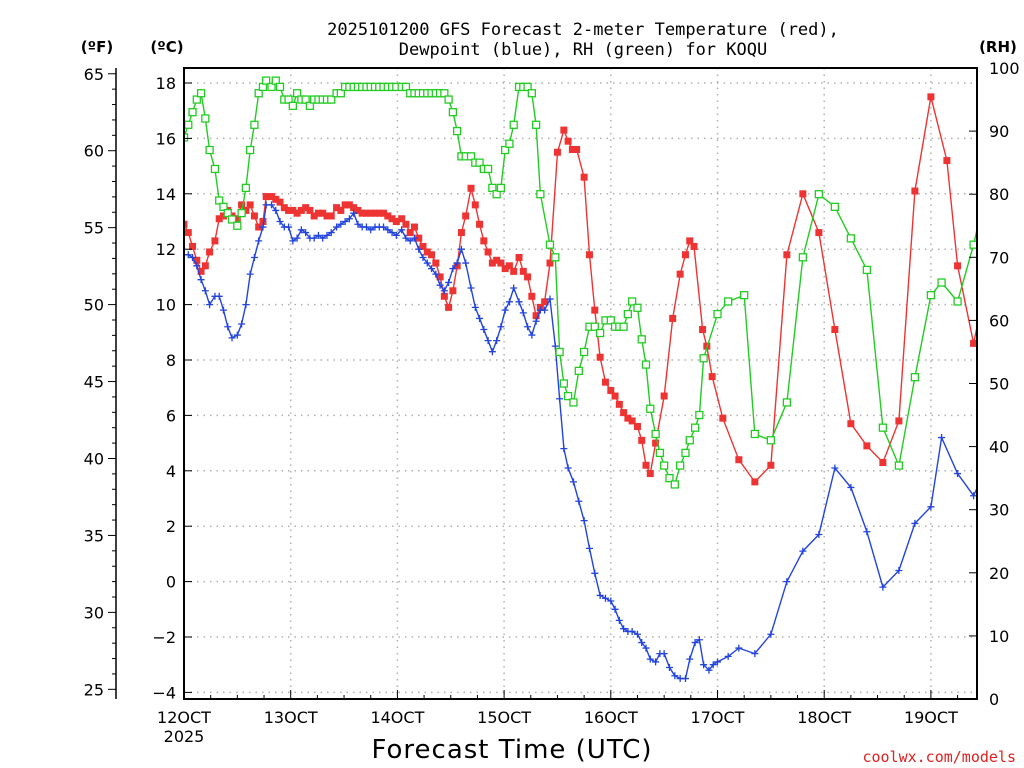  I want to click on celsius-tick-label: 10, so click(166, 305).